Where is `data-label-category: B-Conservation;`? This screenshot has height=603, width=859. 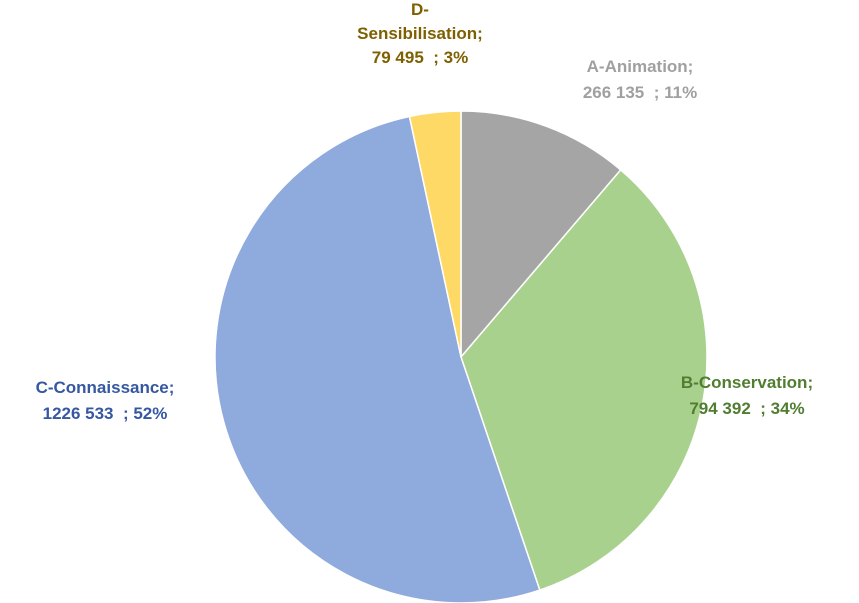
data-label-category: B-Conservation; is located at coordinates (747, 382).